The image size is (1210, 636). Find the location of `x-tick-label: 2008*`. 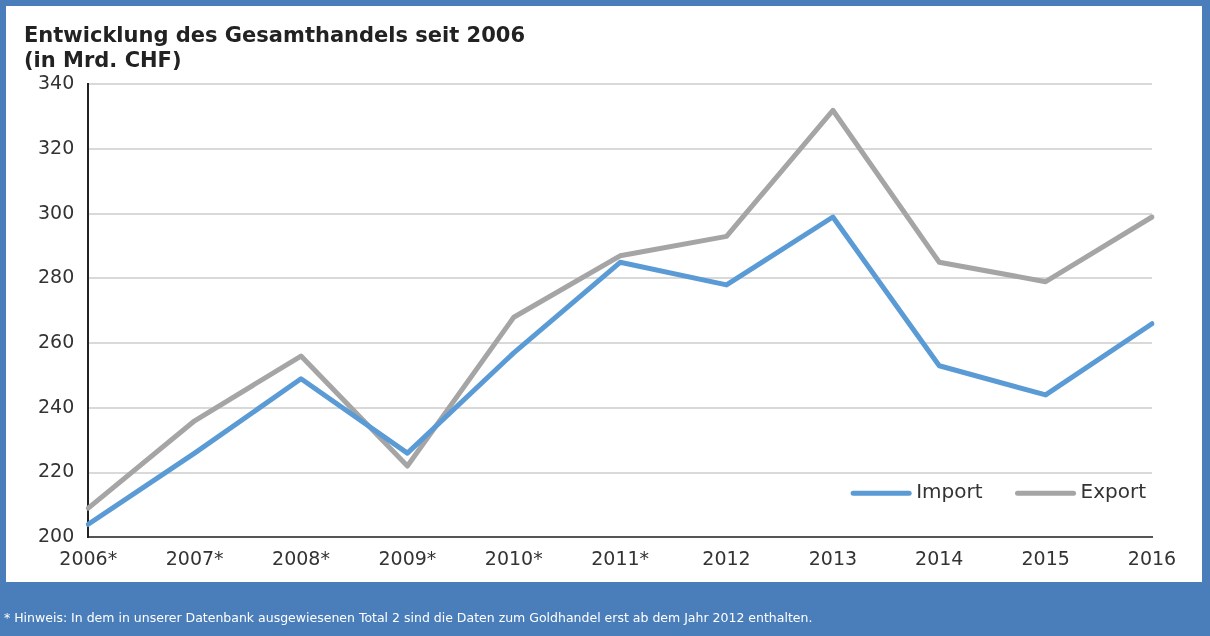

x-tick-label: 2008* is located at coordinates (301, 557).